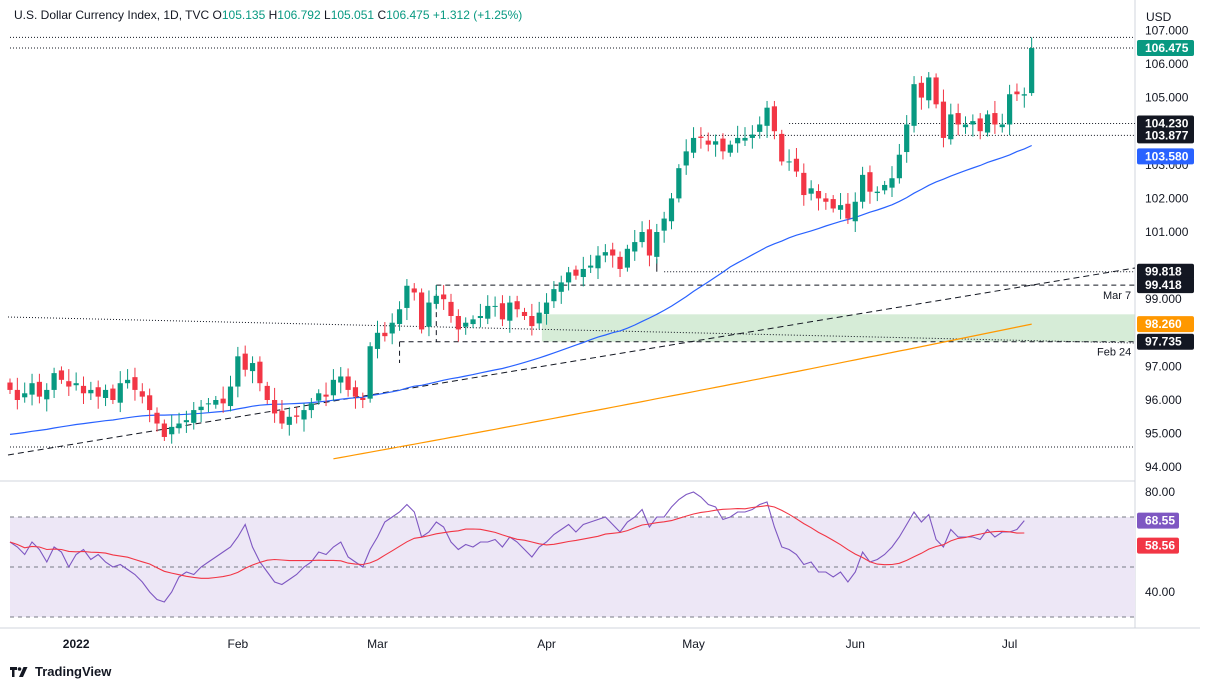  What do you see at coordinates (1163, 324) in the screenshot?
I see `sma200-badge: 98.260` at bounding box center [1163, 324].